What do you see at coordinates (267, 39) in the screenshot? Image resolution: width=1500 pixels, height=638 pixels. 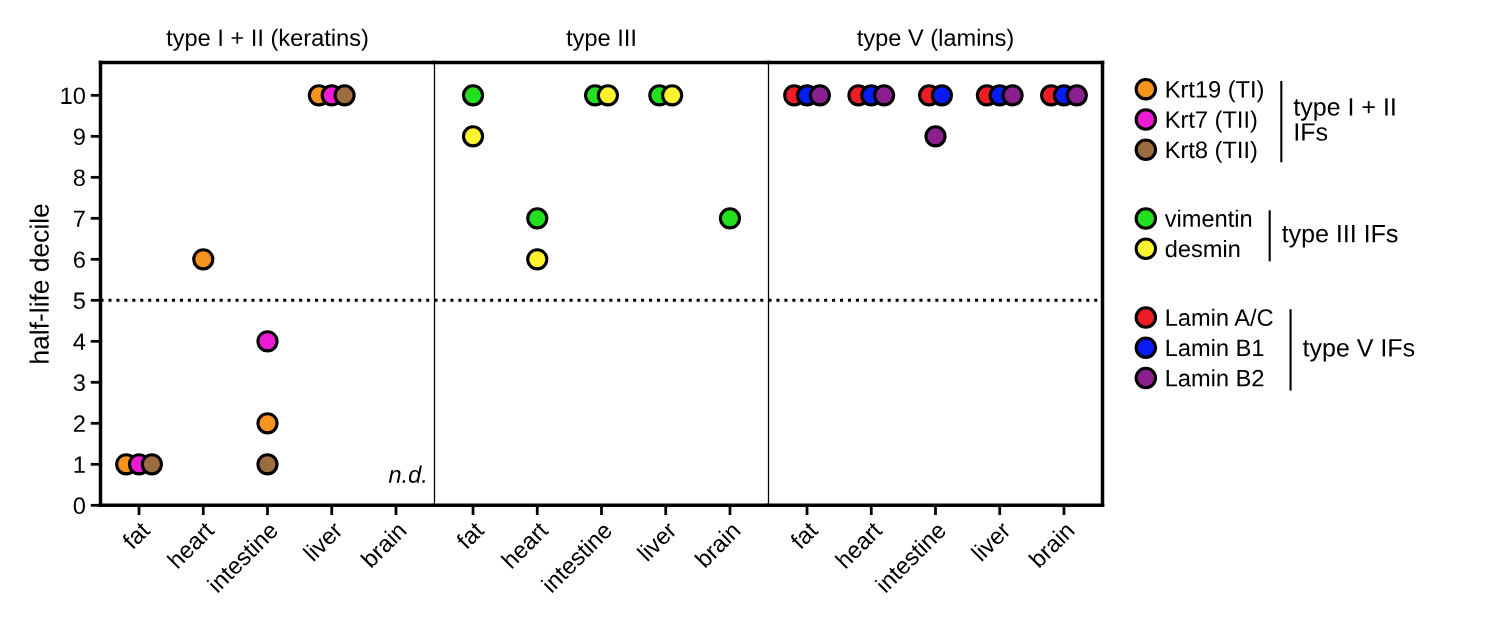 I see `chart-title: type I + II (keratins)` at bounding box center [267, 39].